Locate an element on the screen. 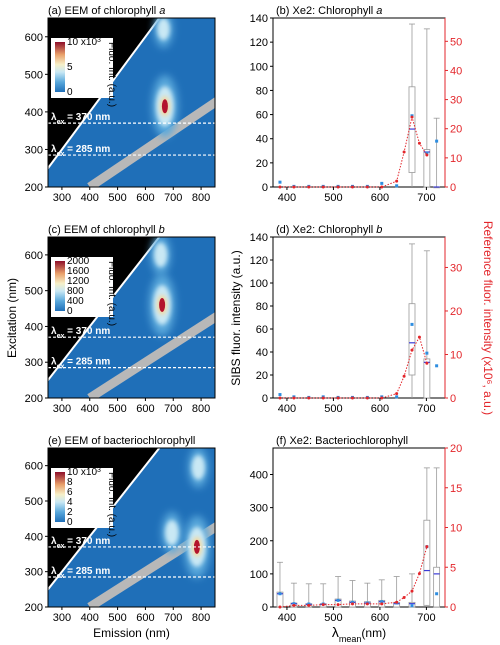 The width and height of the screenshot is (500, 645). y2-tick-label: 15 is located at coordinates (456, 489).